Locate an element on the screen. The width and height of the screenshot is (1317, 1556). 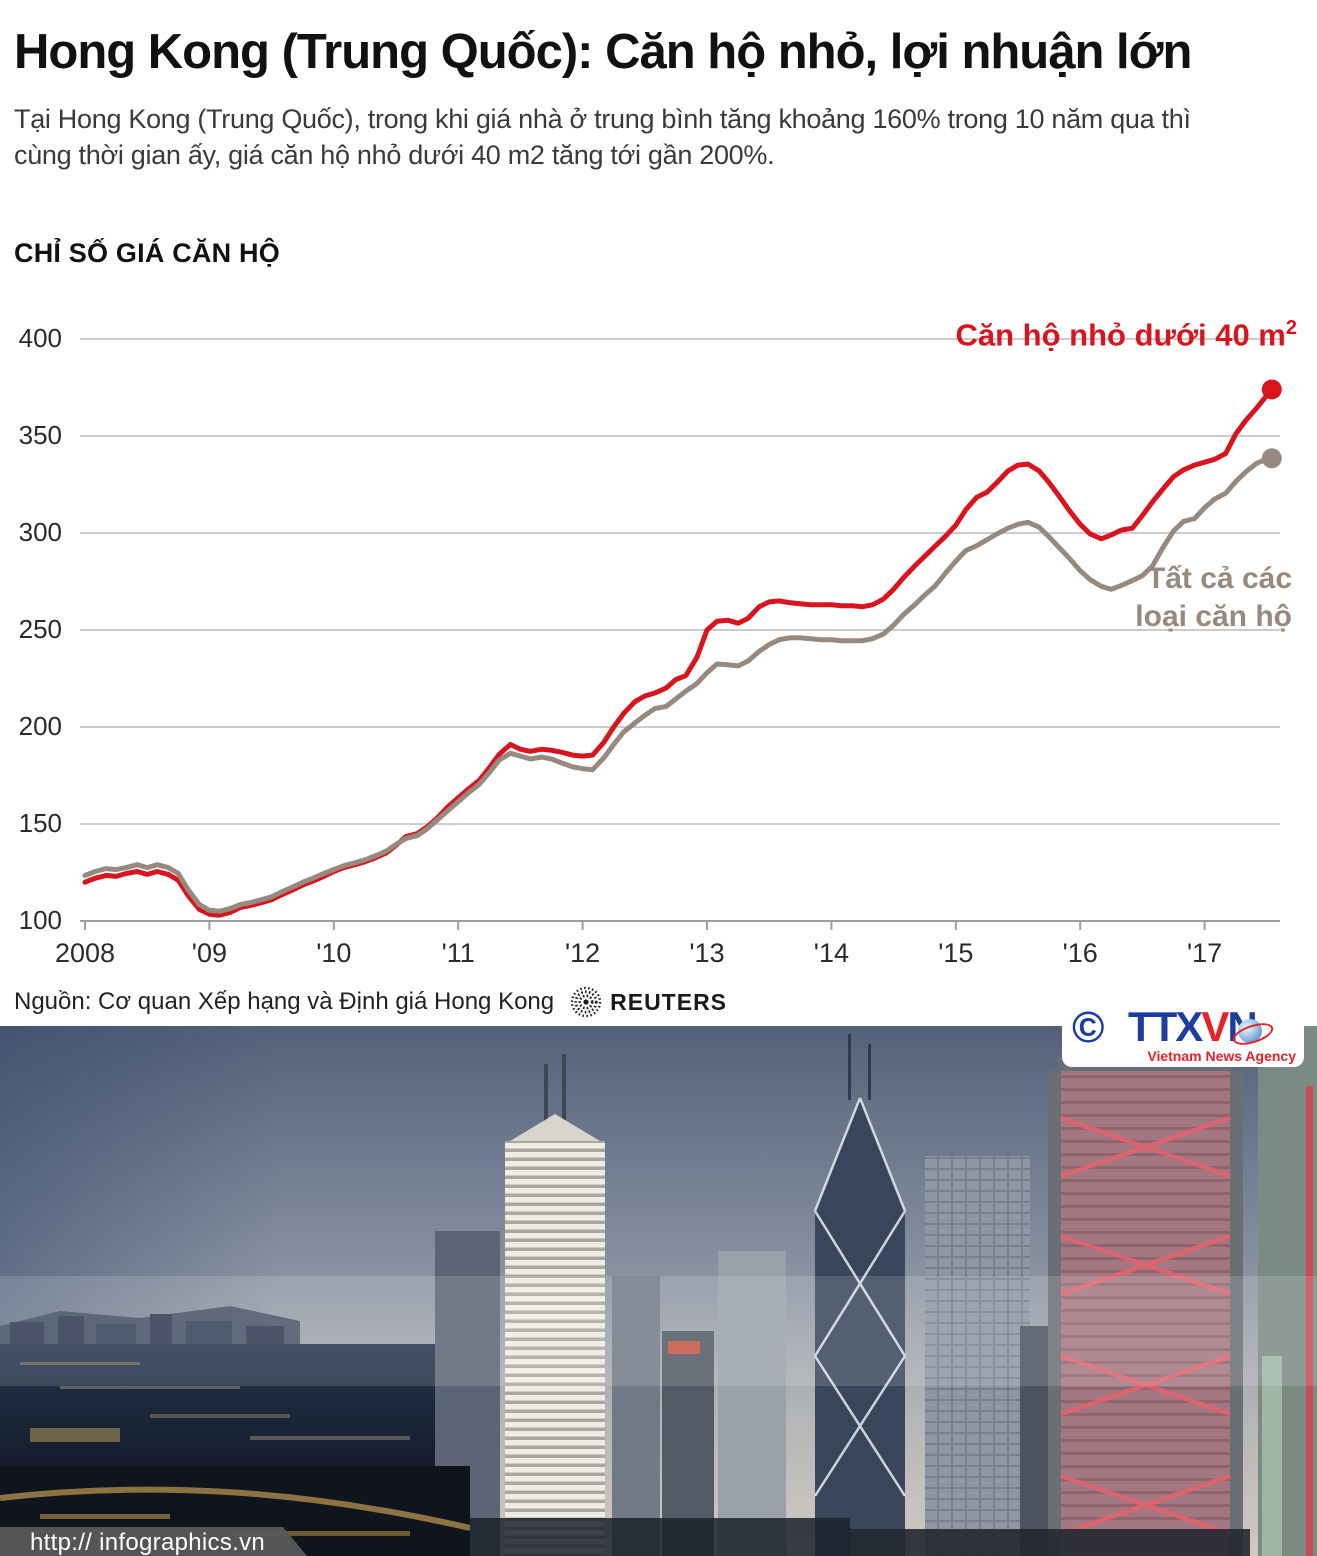
legend-small-superscript: 2 is located at coordinates (1291, 328).